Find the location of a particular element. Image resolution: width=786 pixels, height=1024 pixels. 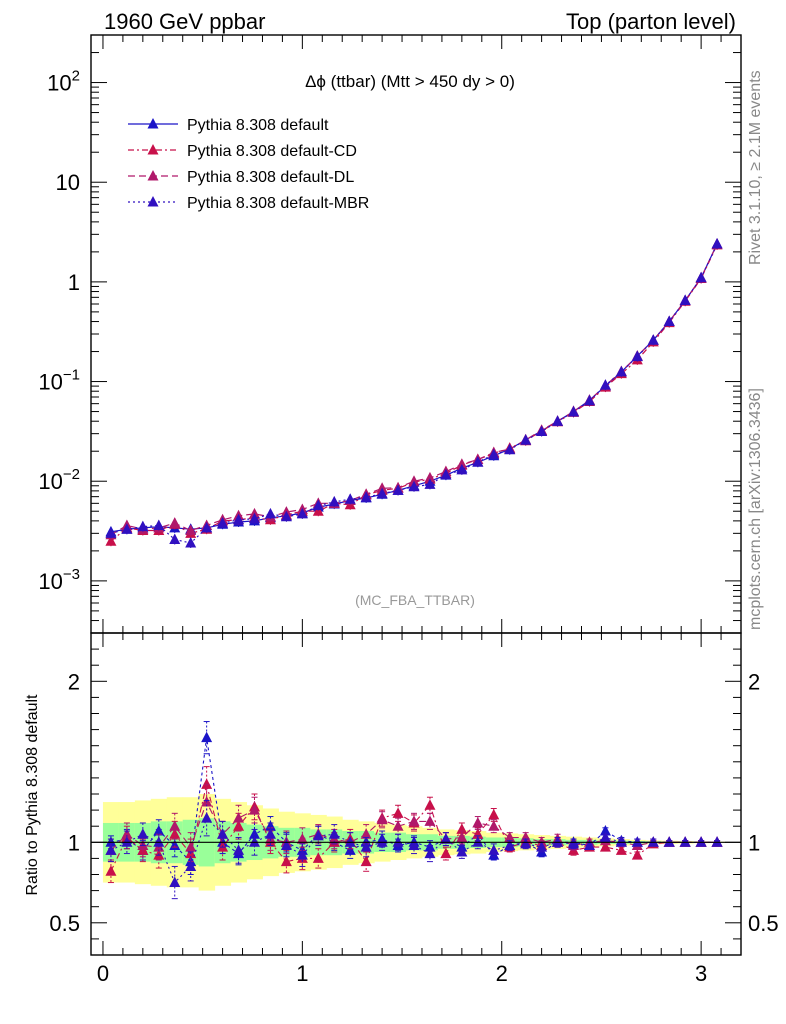

mcplots-label: mcplots.cern.ch [arXiv:1306.3436] is located at coordinates (755, 509).